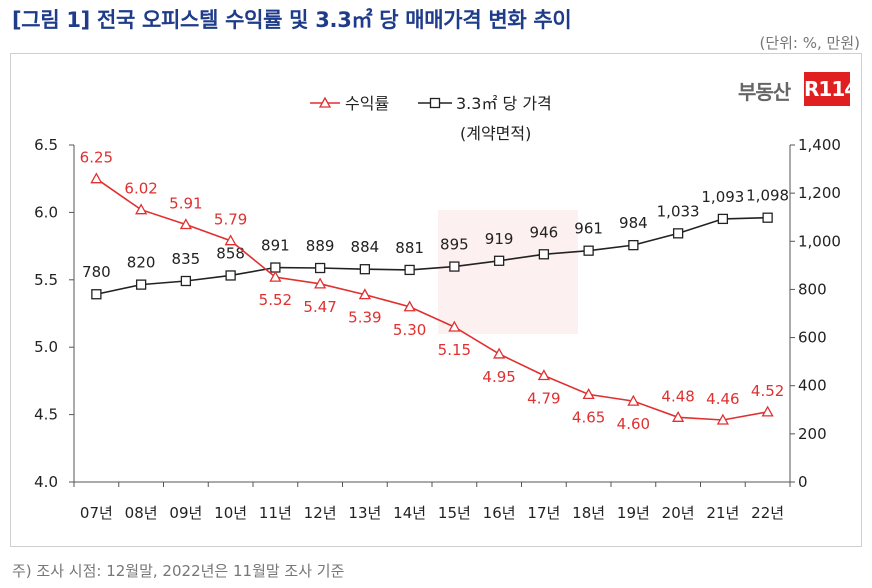 This screenshot has height=588, width=872. Describe the element at coordinates (722, 197) in the screenshot. I see `price-data-label: 1,093` at that location.